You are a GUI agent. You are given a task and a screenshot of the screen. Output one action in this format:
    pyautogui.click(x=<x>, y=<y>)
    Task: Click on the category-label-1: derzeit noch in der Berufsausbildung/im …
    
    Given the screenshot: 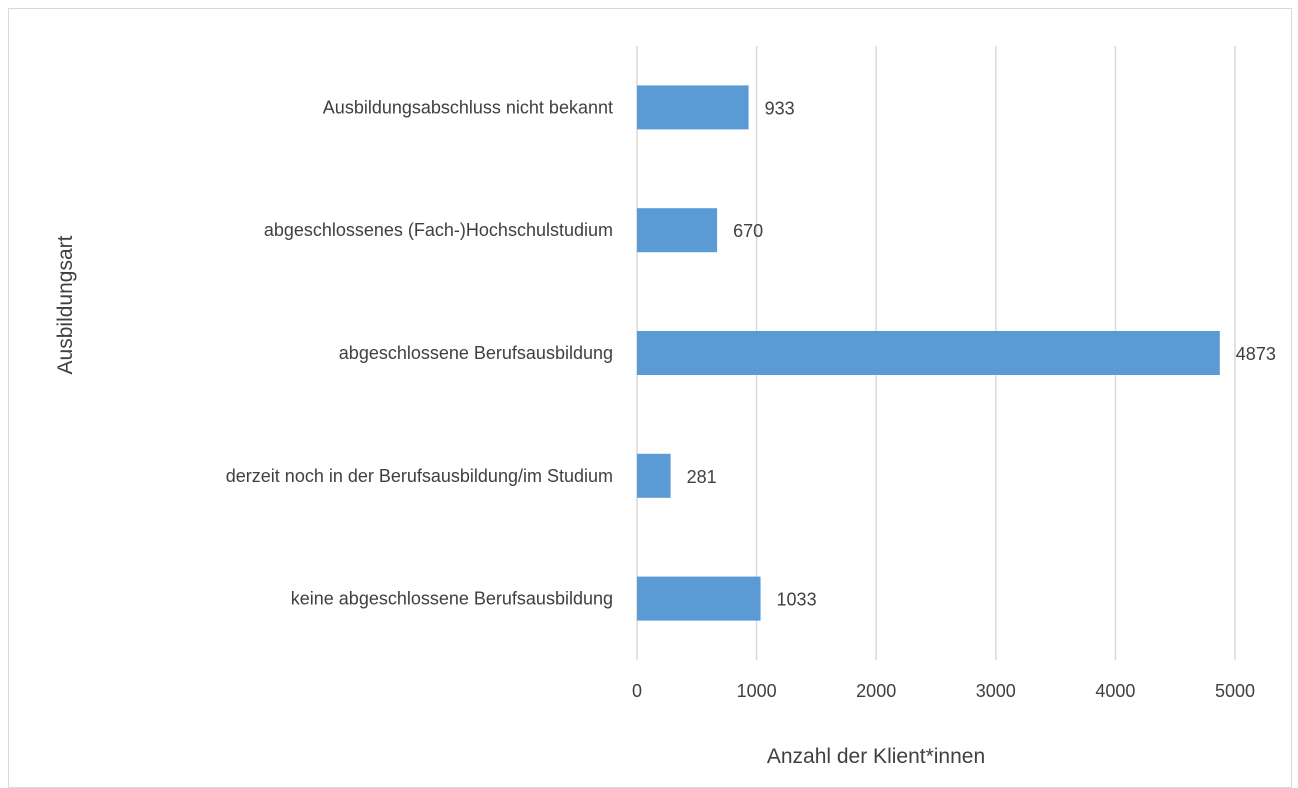 What is the action you would take?
    pyautogui.click(x=419, y=476)
    